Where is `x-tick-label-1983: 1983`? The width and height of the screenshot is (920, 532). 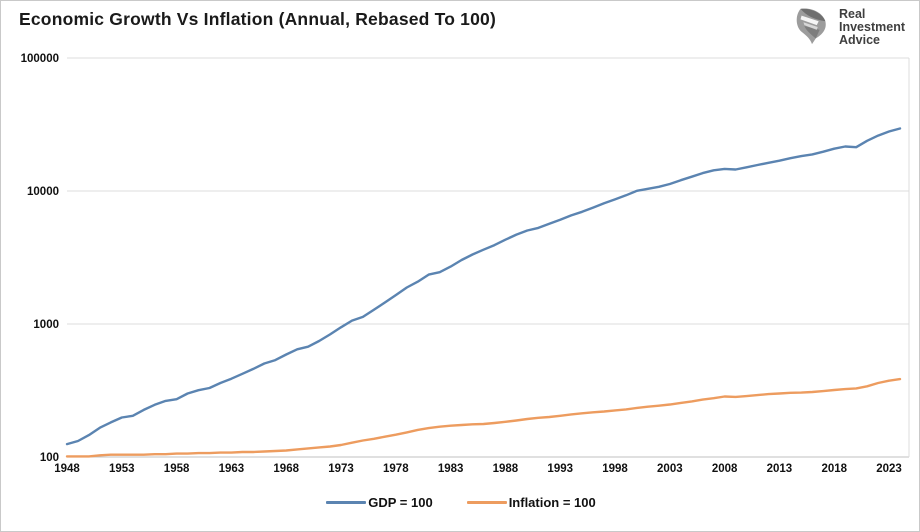
x-tick-label-1983: 1983 is located at coordinates (451, 469).